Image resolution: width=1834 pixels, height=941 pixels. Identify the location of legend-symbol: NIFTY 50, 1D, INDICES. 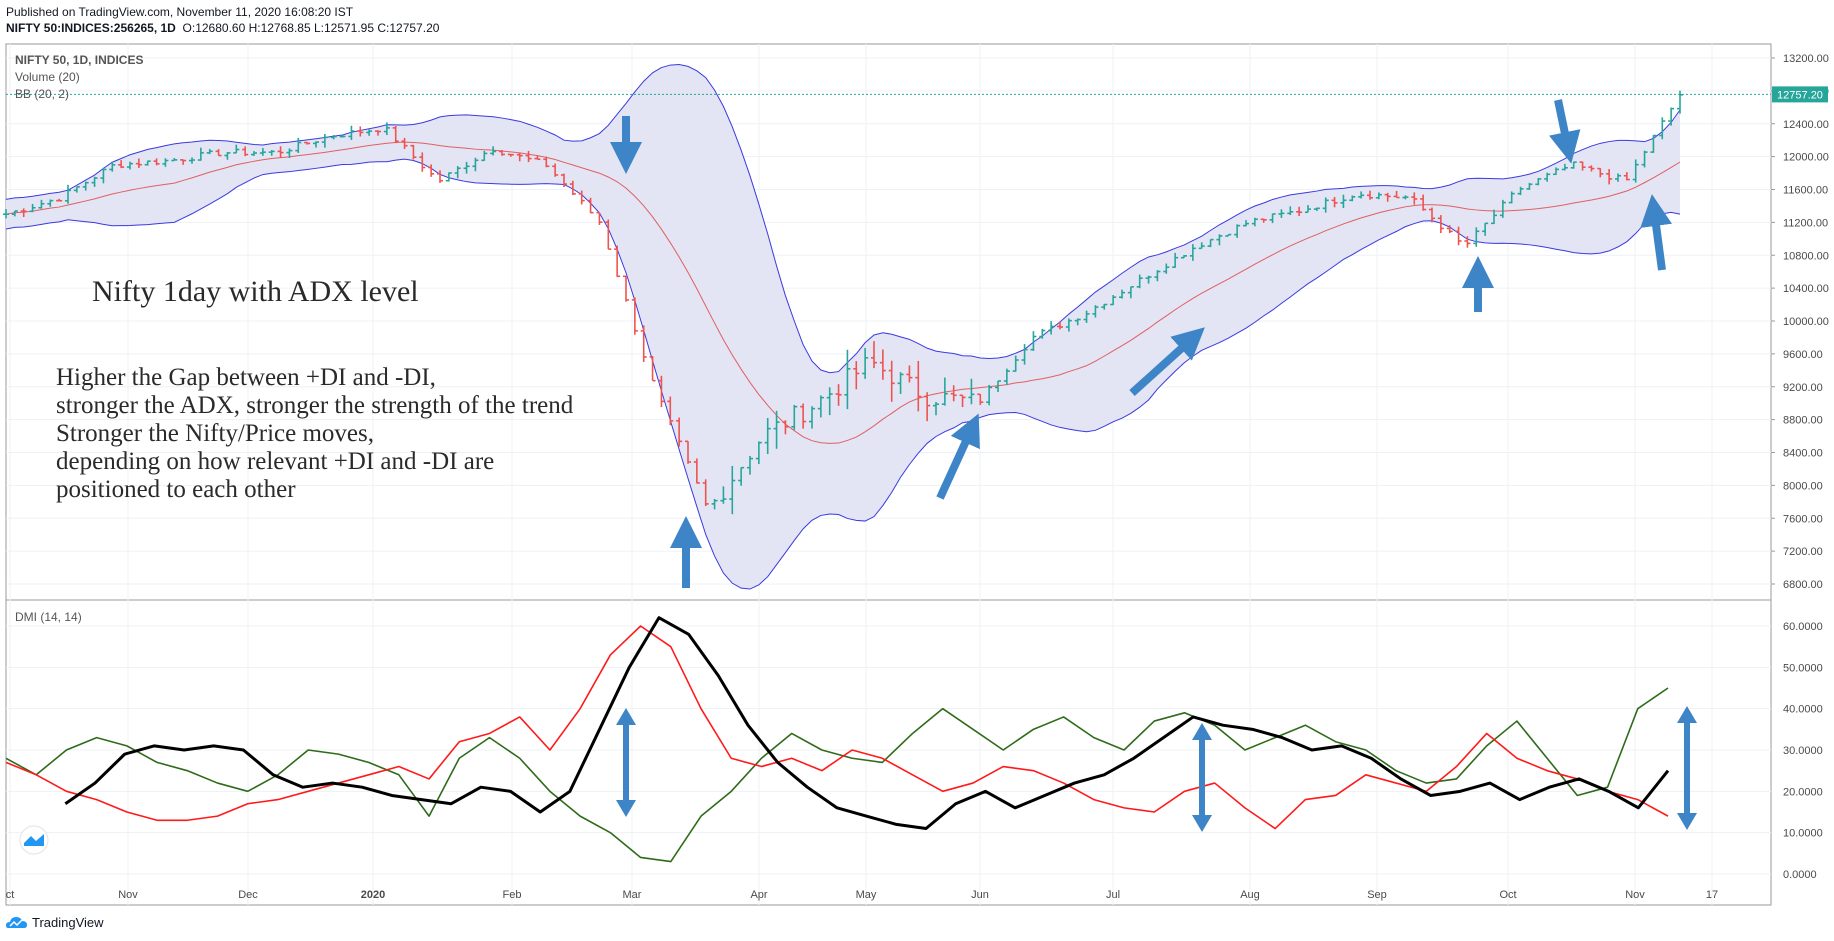
(79, 60).